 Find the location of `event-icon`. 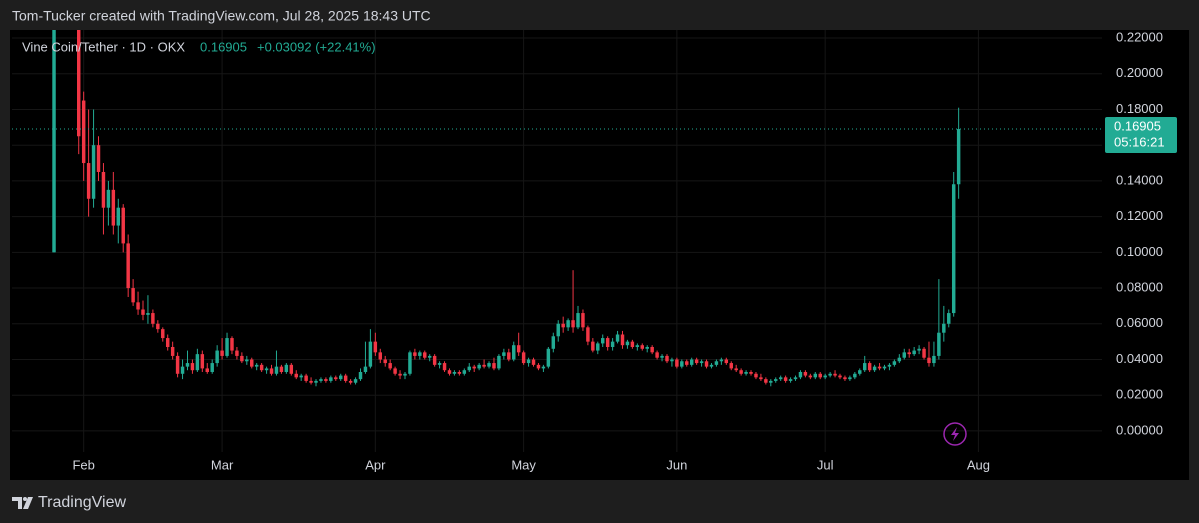

event-icon is located at coordinates (955, 434).